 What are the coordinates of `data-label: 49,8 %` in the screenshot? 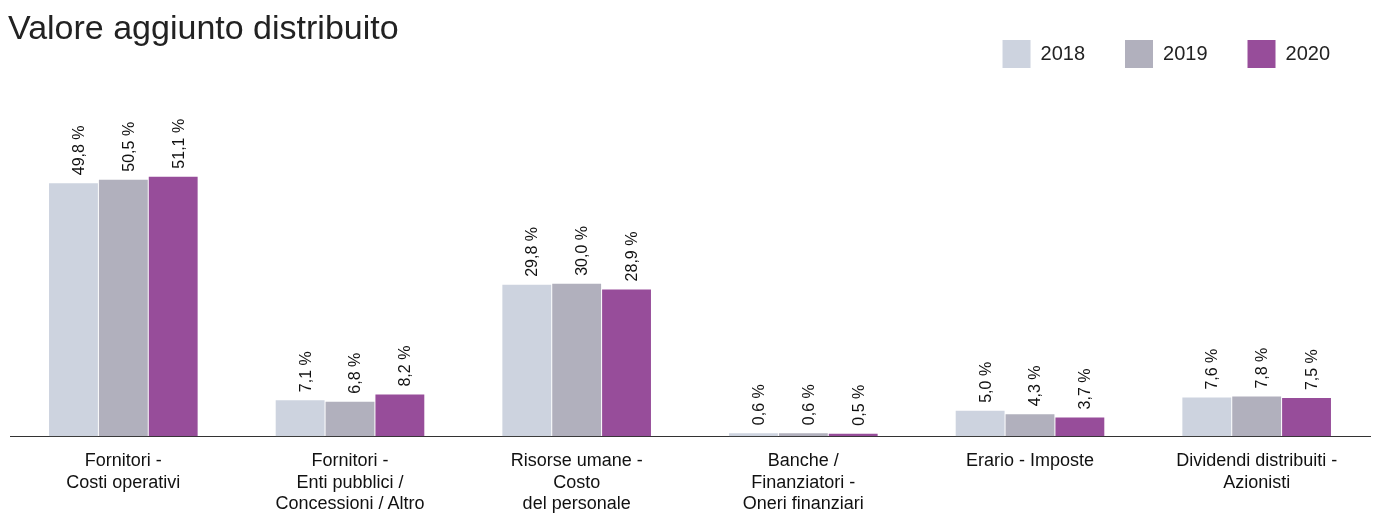 It's located at (78, 150).